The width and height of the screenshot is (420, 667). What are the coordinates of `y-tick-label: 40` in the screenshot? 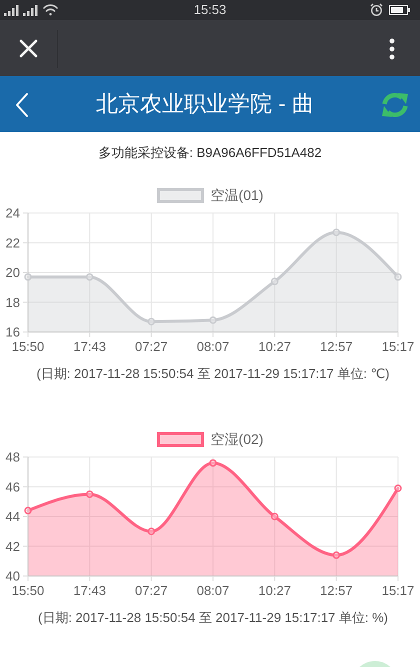 It's located at (13, 576).